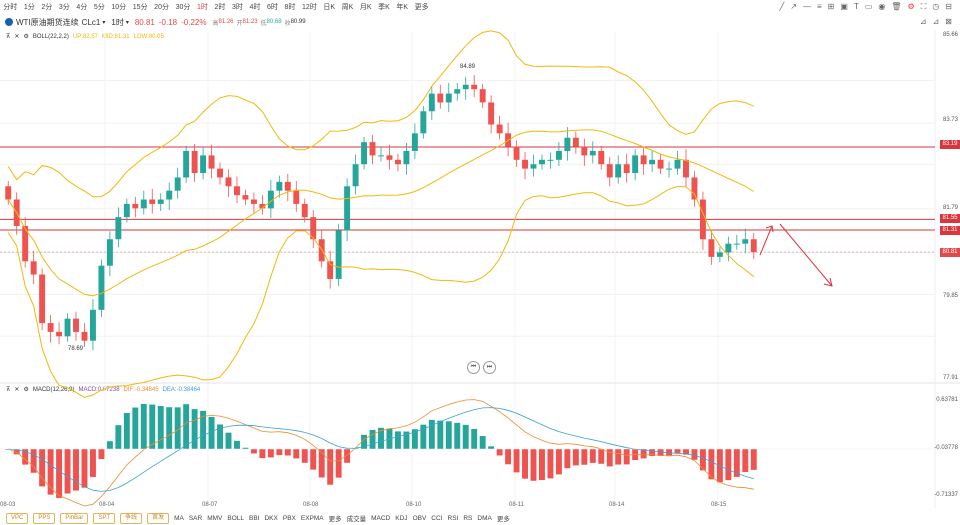  I want to click on indicator-icon: ⊿, so click(936, 21).